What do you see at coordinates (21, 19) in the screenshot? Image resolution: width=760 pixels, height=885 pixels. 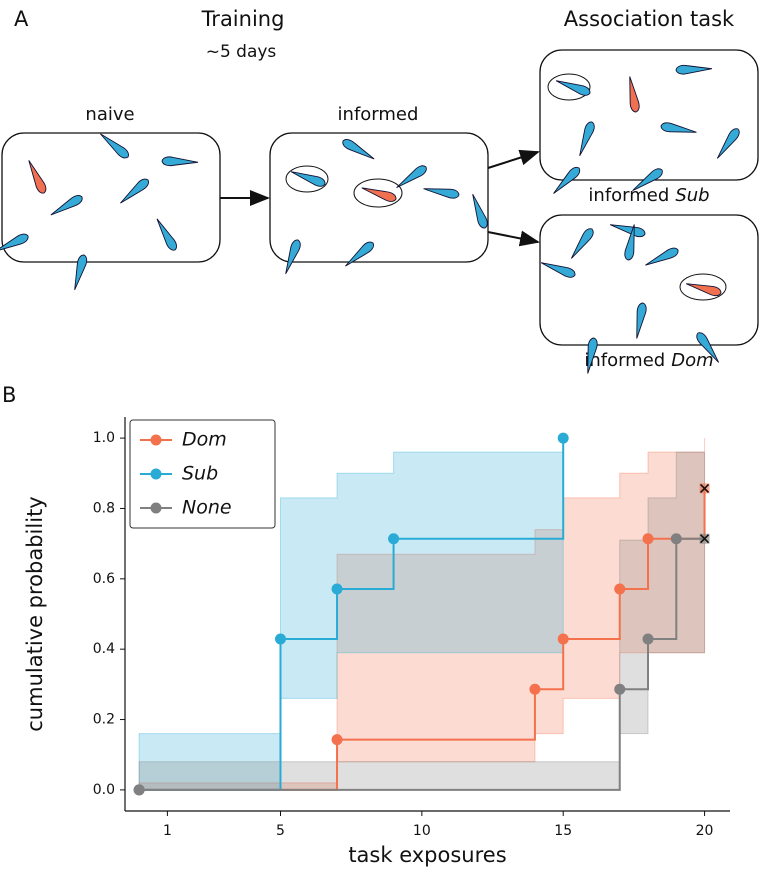 I see `panel-label: A` at bounding box center [21, 19].